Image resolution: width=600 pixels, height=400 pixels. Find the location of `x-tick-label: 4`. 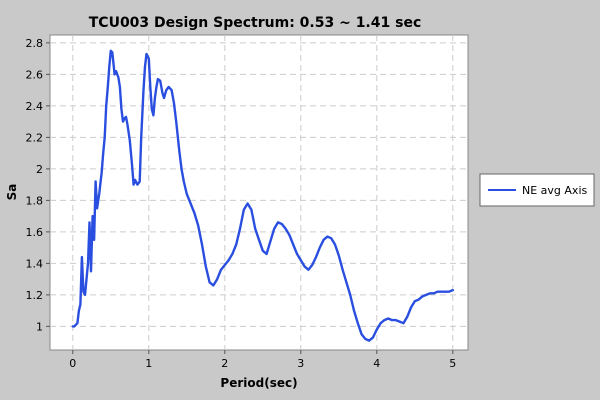

x-tick-label: 4 is located at coordinates (376, 363).